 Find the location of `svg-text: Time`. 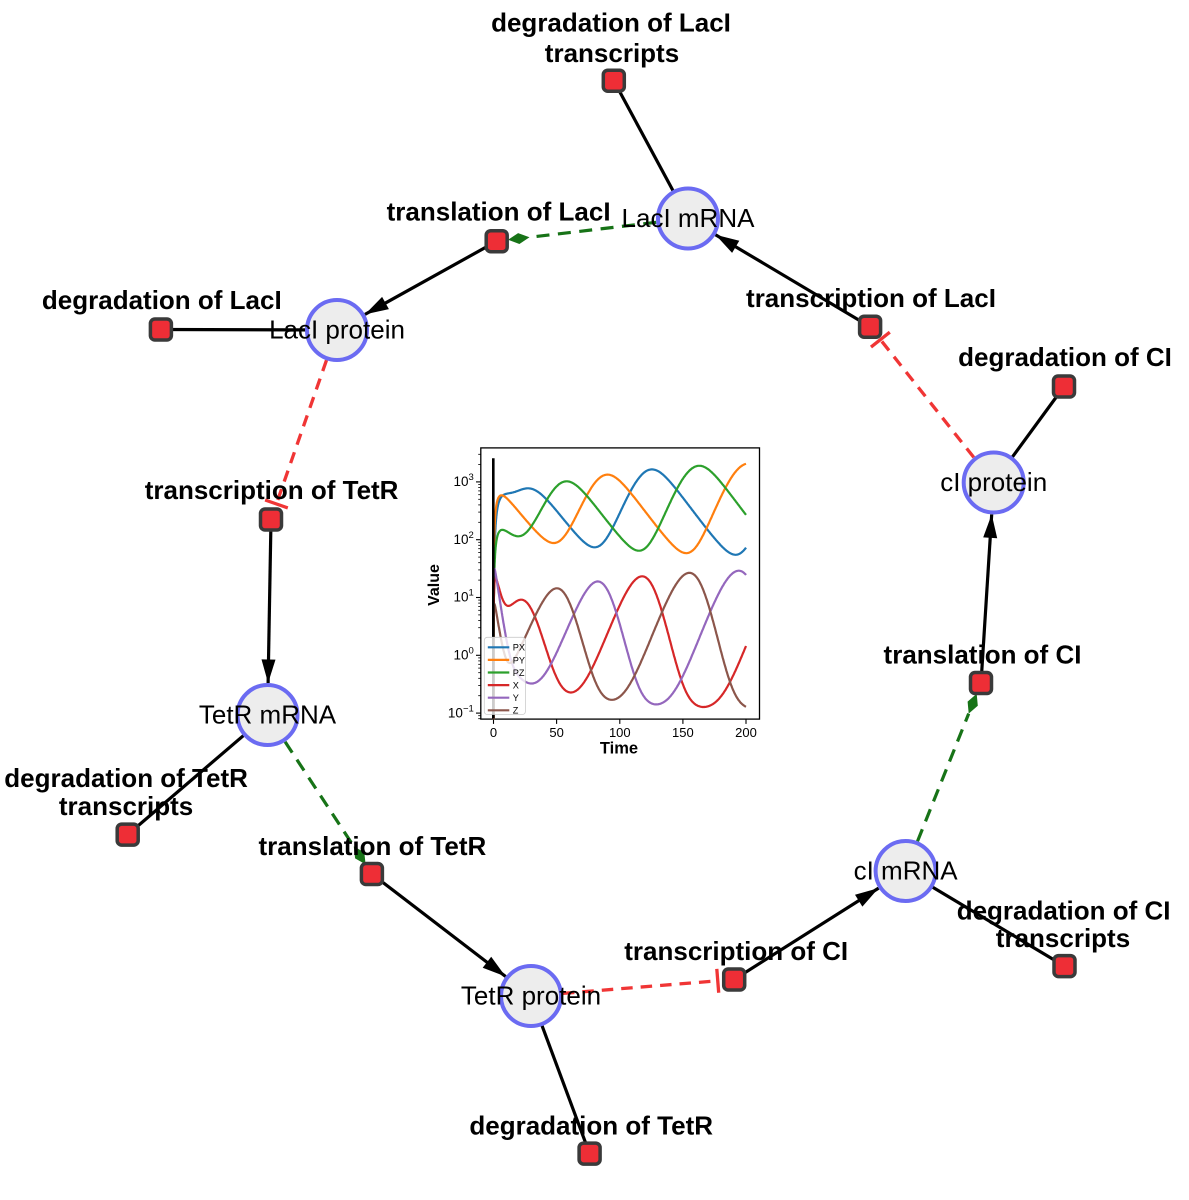

svg-text: Time is located at coordinates (619, 749).